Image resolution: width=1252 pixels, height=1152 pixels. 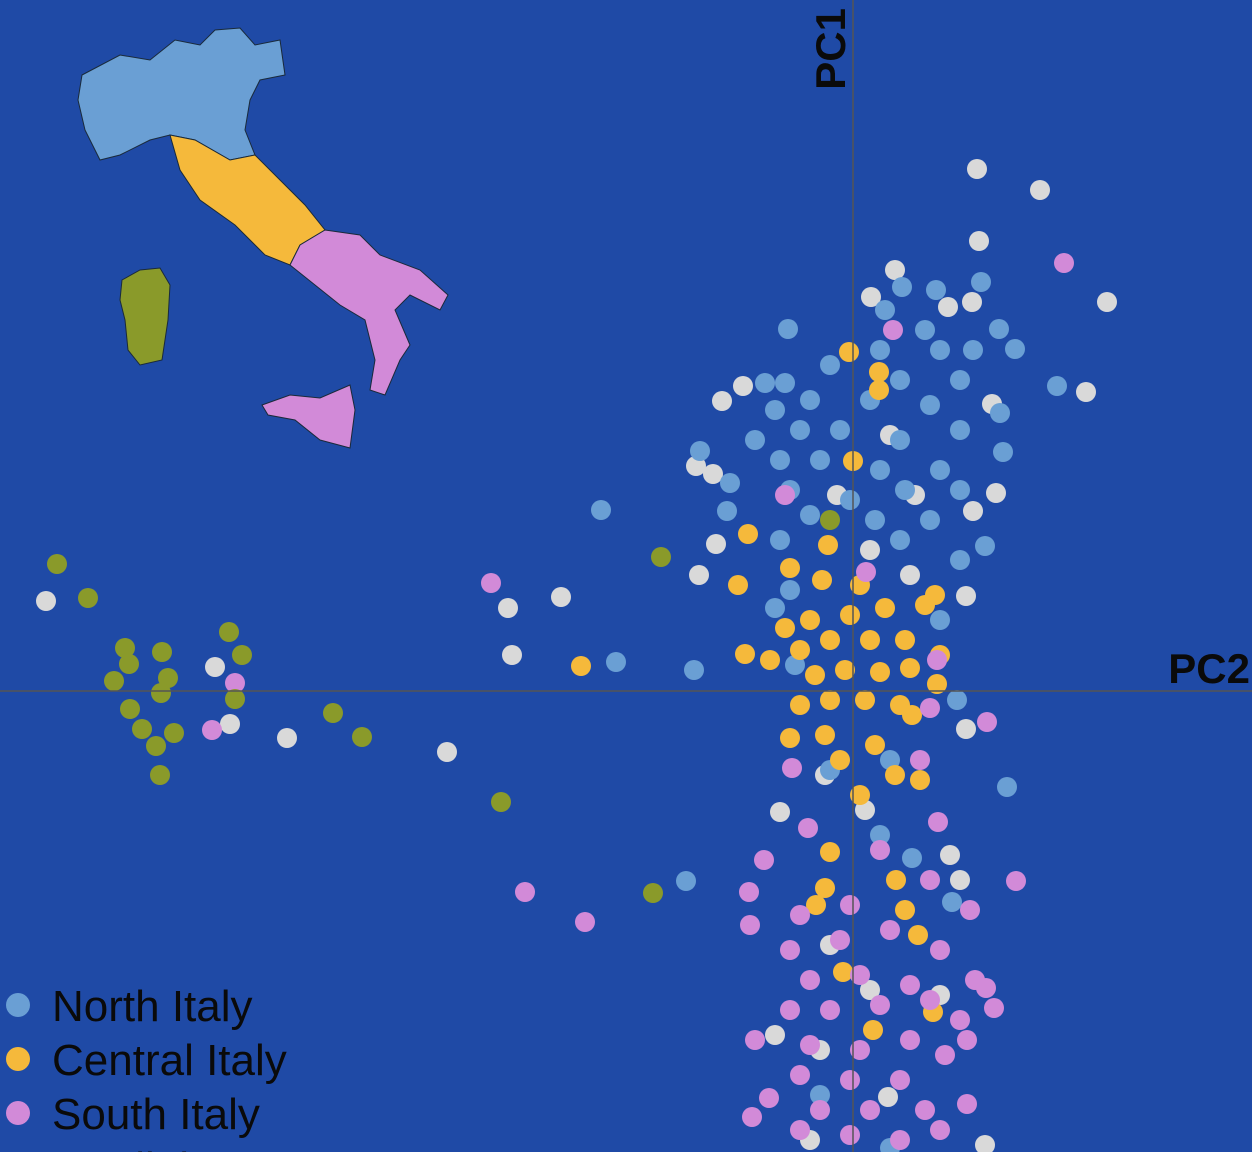 I want to click on legend-marker, so click(x=18, y=1005).